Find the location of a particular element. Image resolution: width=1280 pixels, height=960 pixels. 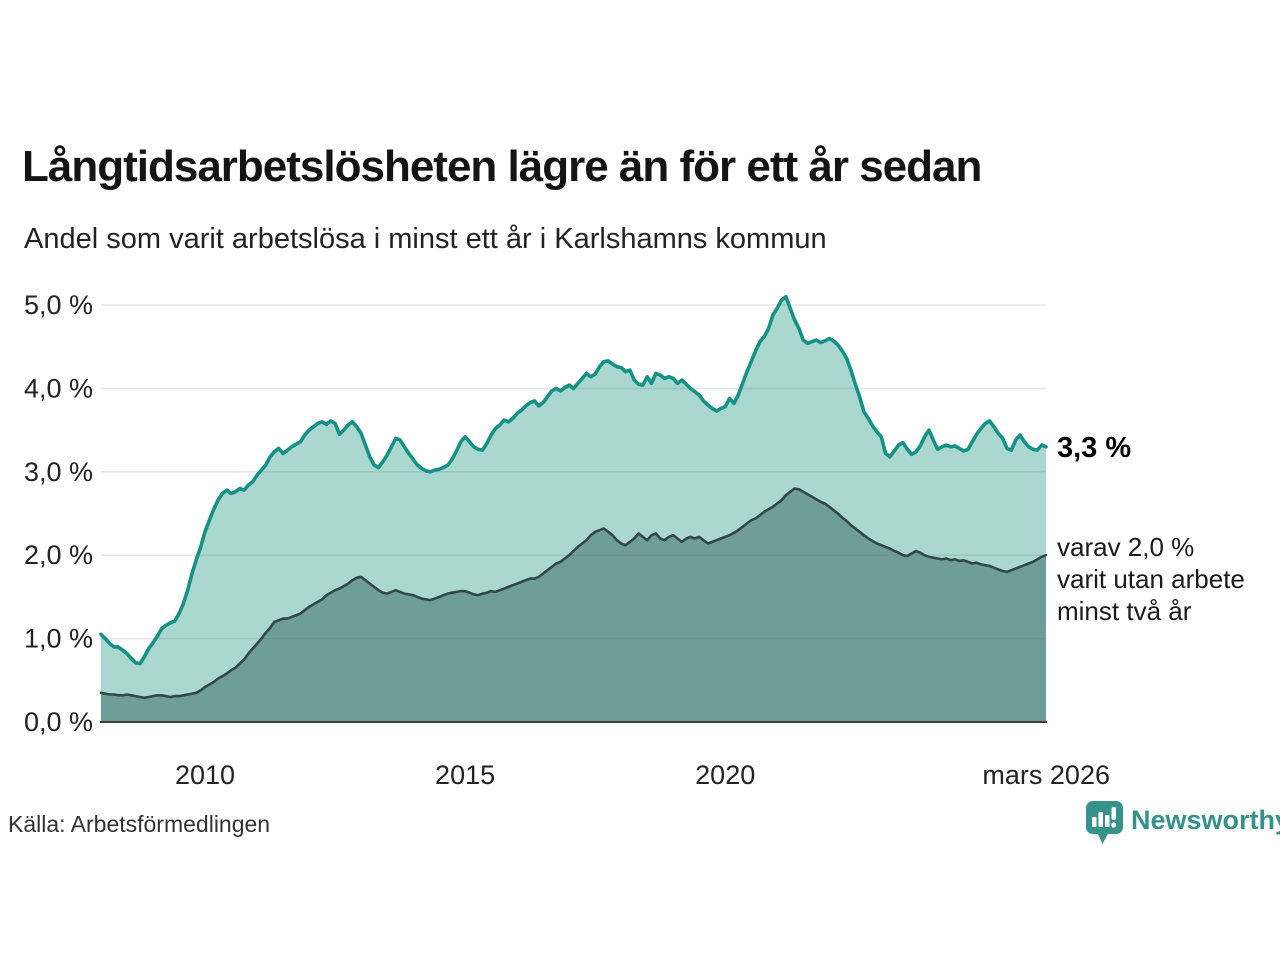

logo-wordmark: Newsworthy is located at coordinates (1205, 820).